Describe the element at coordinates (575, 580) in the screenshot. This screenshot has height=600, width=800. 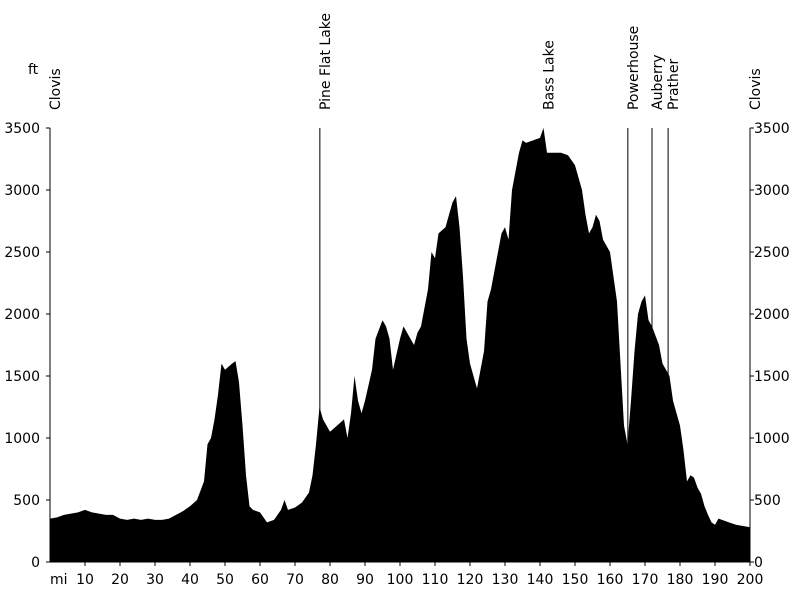
I see `x-tick-label: 150` at that location.